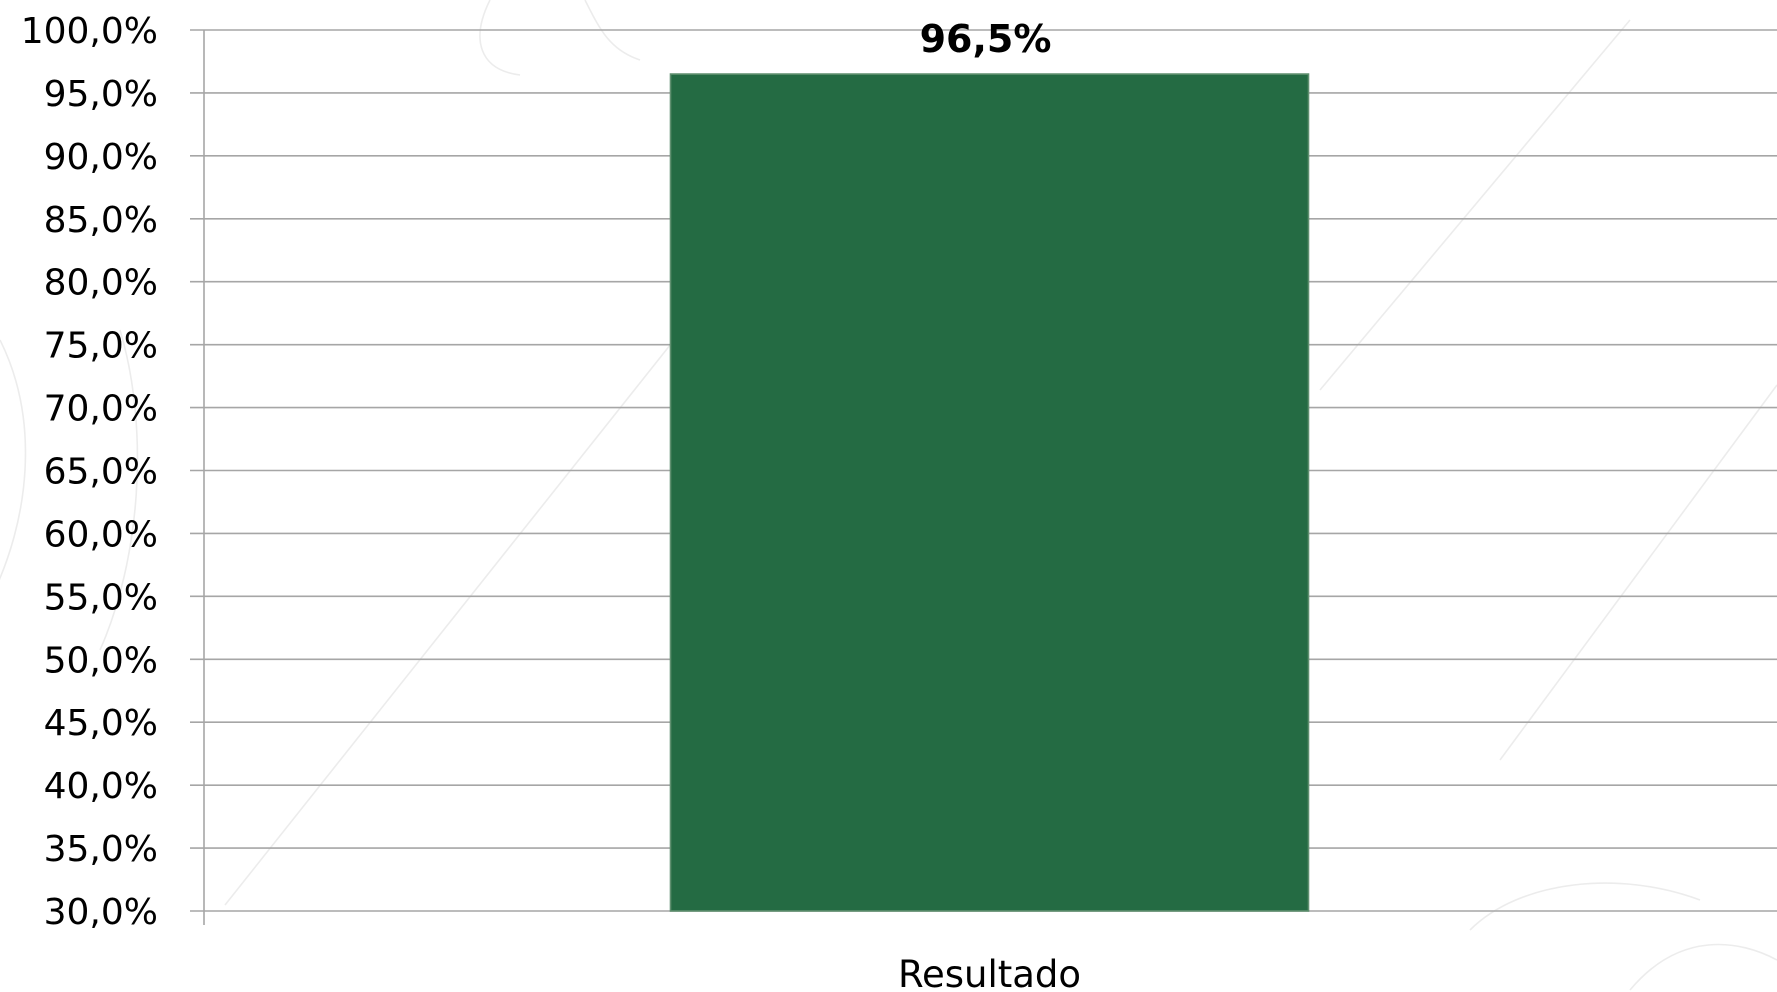 The height and width of the screenshot is (992, 1777). I want to click on y-tick-label: 55,0%, so click(101, 597).